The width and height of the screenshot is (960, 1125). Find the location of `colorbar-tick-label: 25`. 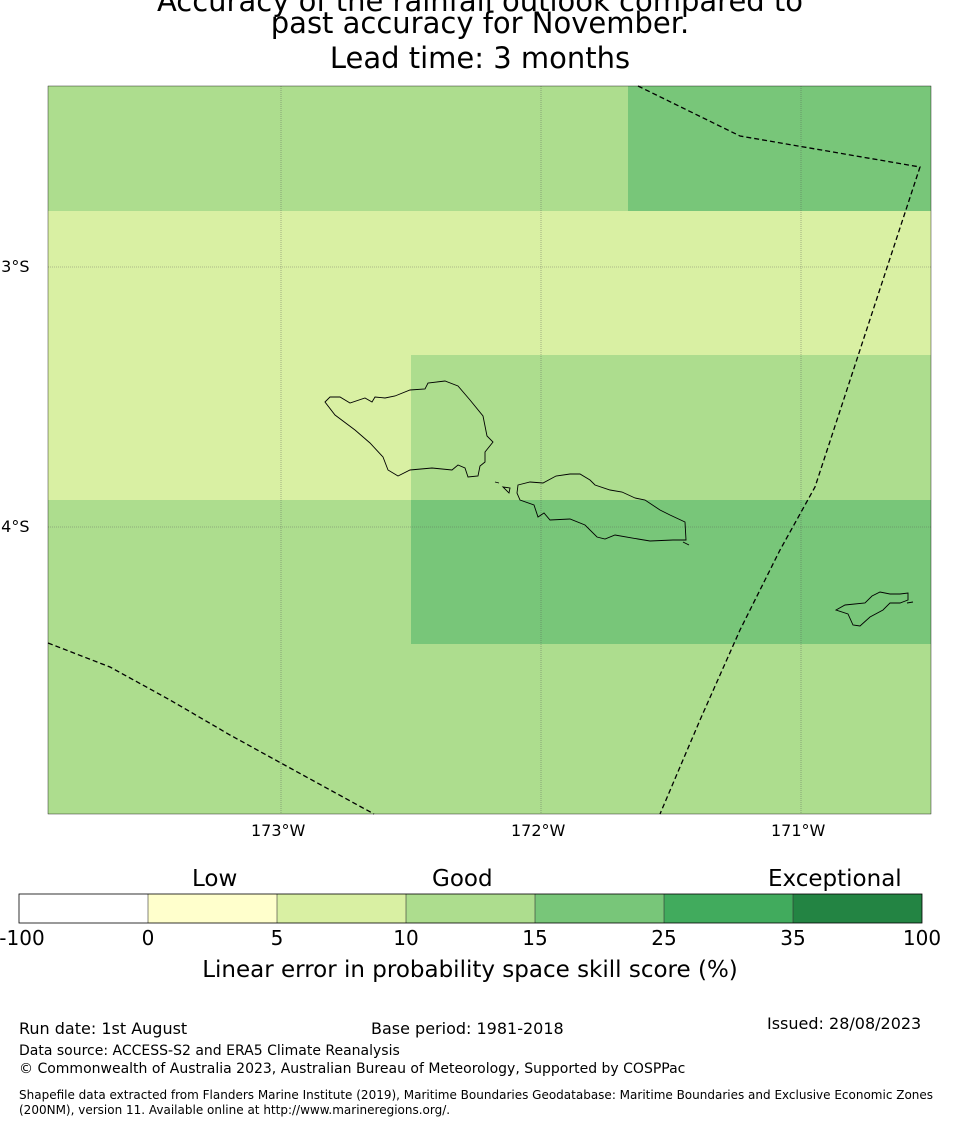

colorbar-tick-label: 25 is located at coordinates (664, 938).